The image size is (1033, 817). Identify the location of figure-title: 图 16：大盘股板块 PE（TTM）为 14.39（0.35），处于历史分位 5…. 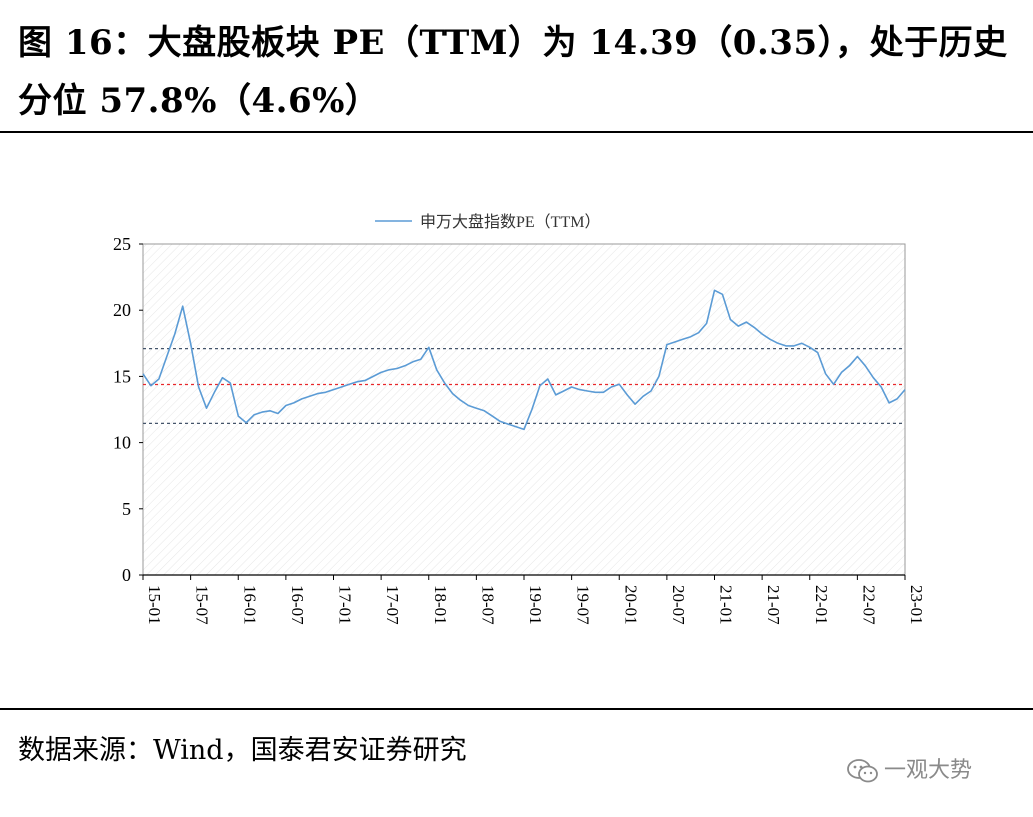
(513, 72).